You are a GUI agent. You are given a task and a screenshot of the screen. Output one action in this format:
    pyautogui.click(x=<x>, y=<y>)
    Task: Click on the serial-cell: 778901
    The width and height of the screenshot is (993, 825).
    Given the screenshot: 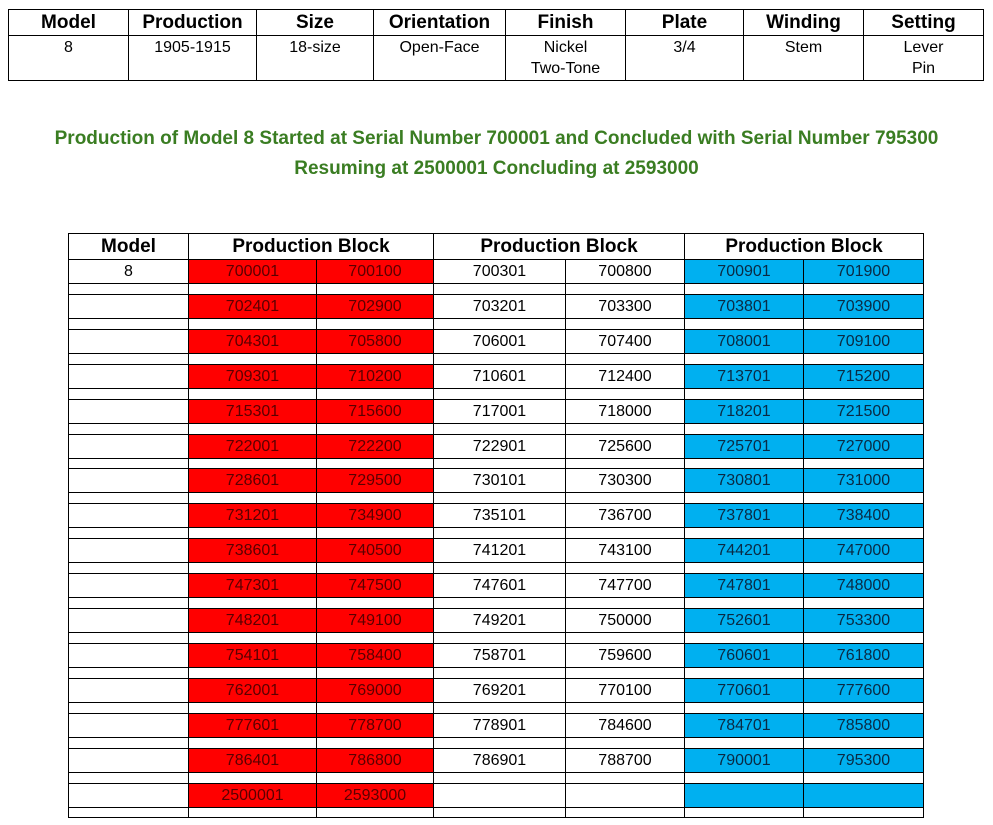 What is the action you would take?
    pyautogui.click(x=499, y=725)
    